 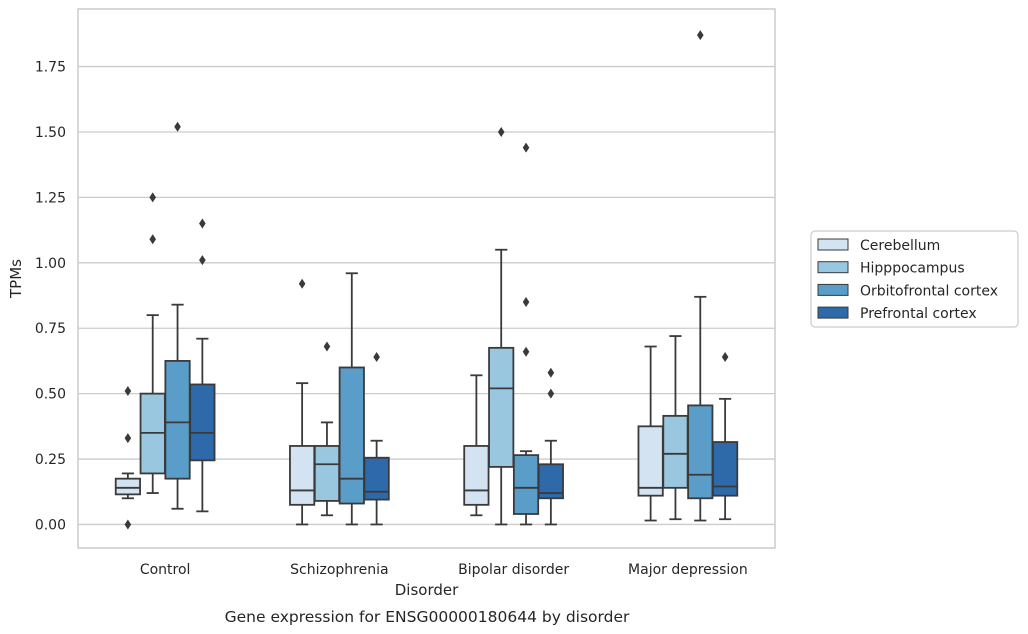 I want to click on y-tick-labels: 0.00 0.25 0.50 0.75 1.00 1.25 1.50 1.75, so click(x=50, y=297).